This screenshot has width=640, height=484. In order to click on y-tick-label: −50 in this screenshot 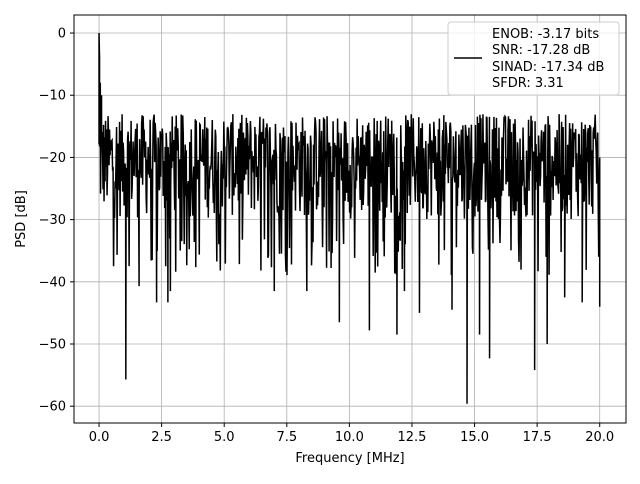, I will do `click(52, 345)`.